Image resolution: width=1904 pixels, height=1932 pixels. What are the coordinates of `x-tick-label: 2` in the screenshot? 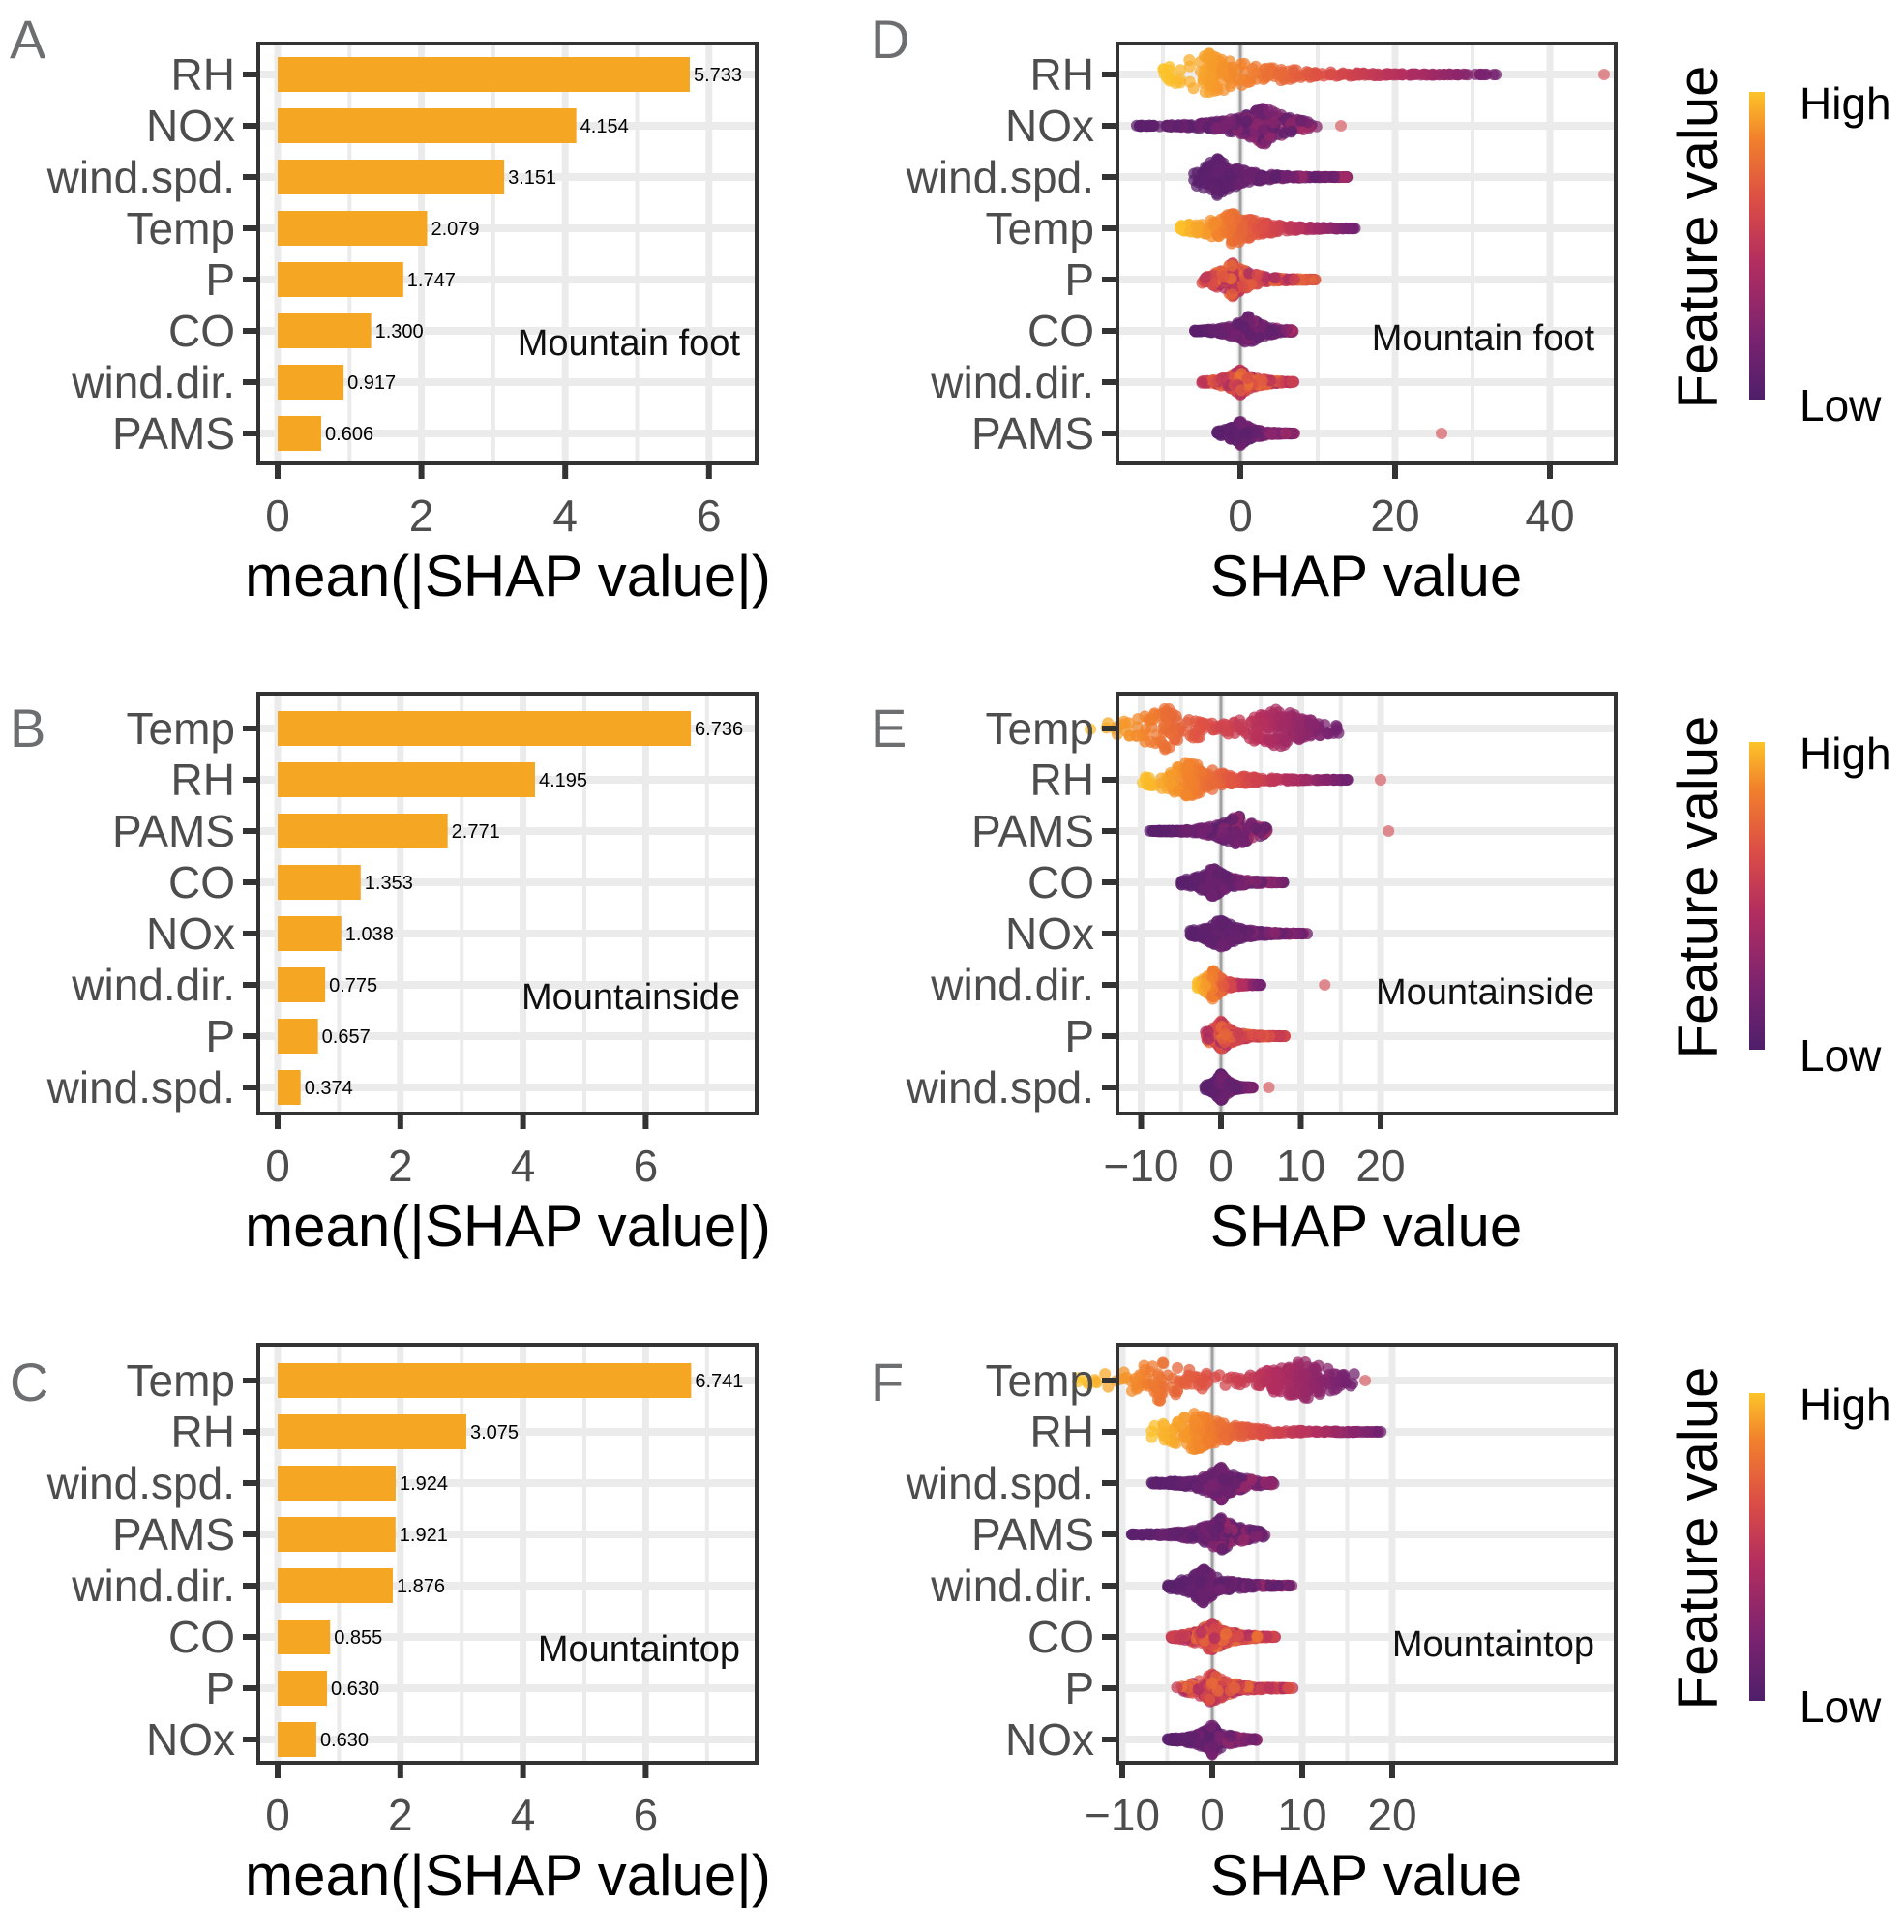 It's located at (401, 1166).